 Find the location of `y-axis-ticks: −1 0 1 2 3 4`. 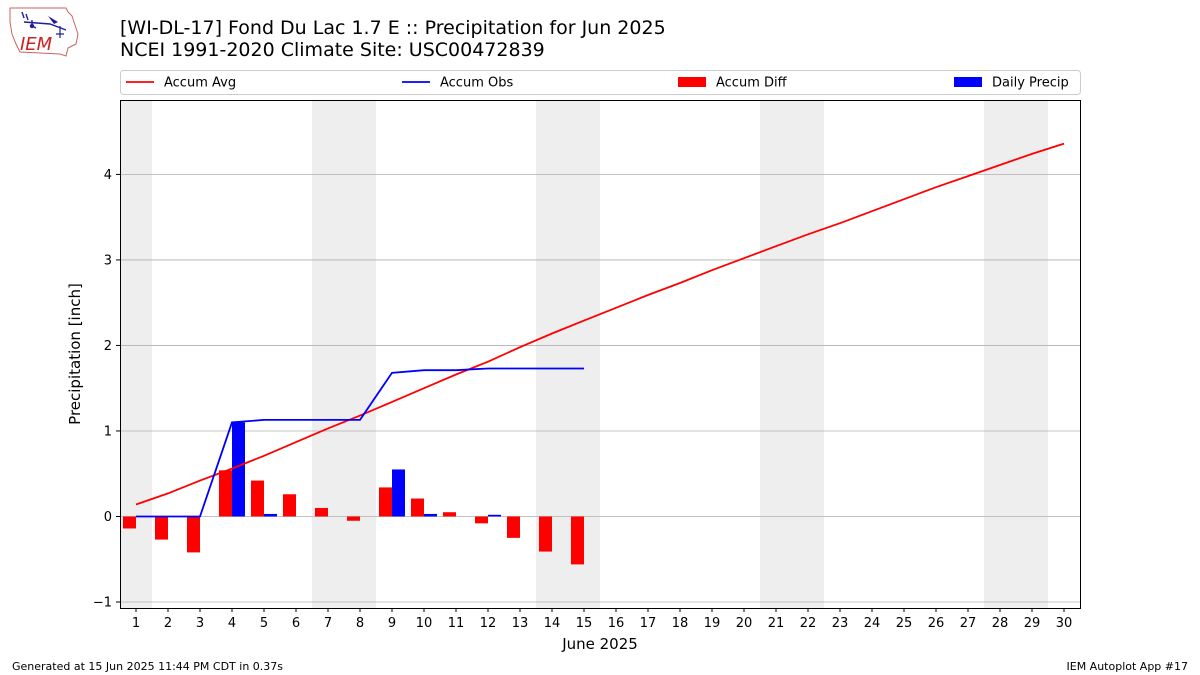

y-axis-ticks: −1 0 1 2 3 4 is located at coordinates (106, 389).